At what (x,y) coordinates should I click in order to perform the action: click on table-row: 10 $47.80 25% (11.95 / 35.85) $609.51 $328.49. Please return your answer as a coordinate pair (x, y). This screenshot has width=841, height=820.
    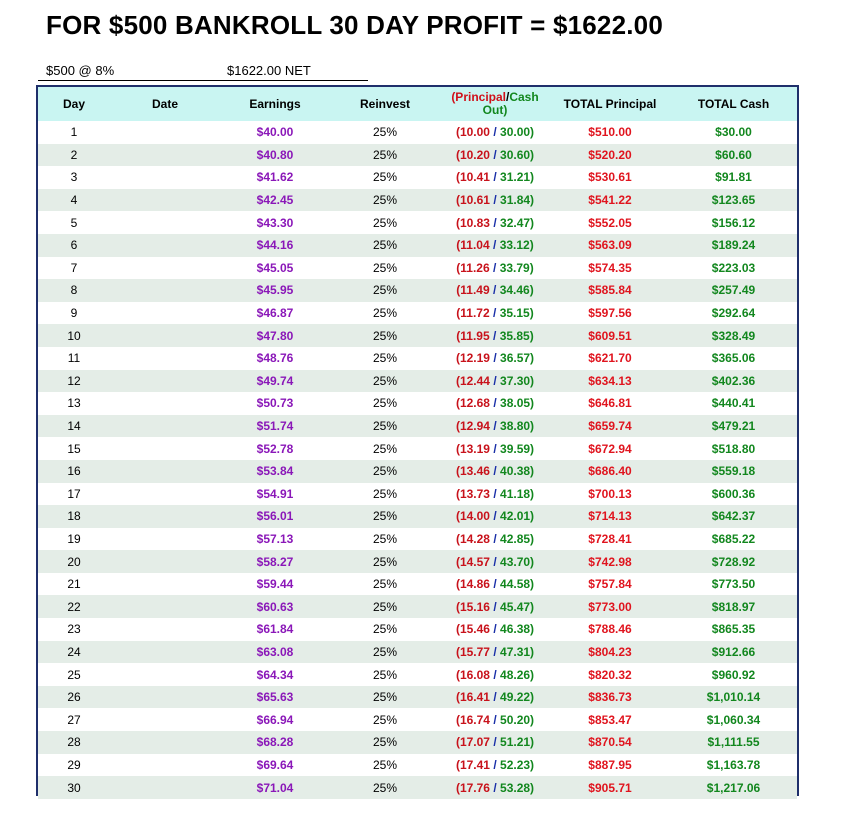
    Looking at the image, I should click on (417, 335).